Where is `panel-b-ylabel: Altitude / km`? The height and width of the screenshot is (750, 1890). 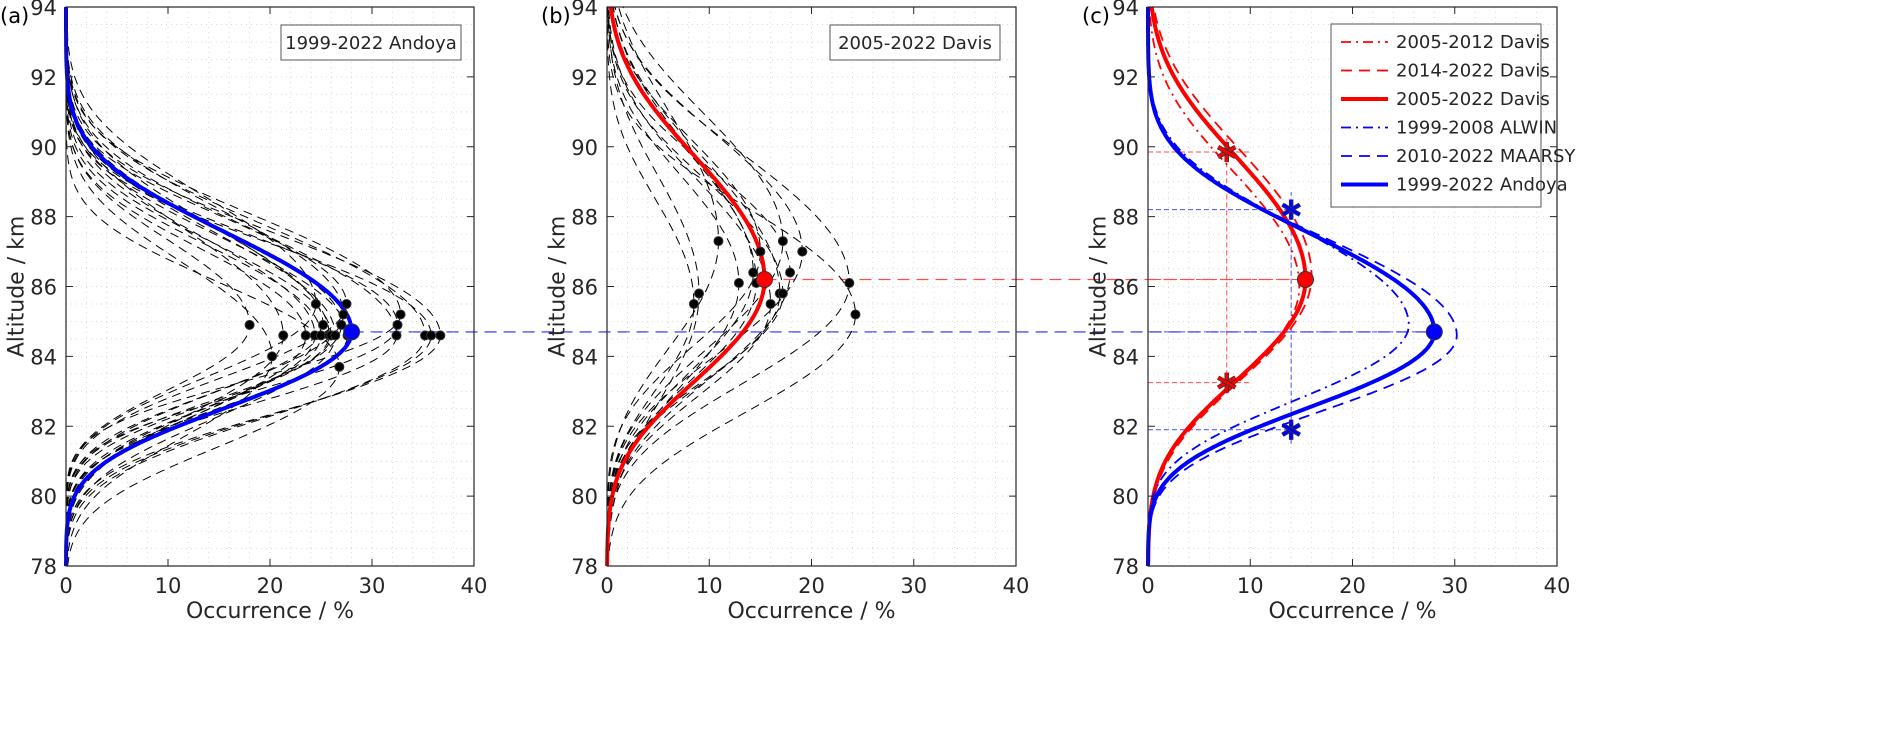
panel-b-ylabel: Altitude / km is located at coordinates (558, 287).